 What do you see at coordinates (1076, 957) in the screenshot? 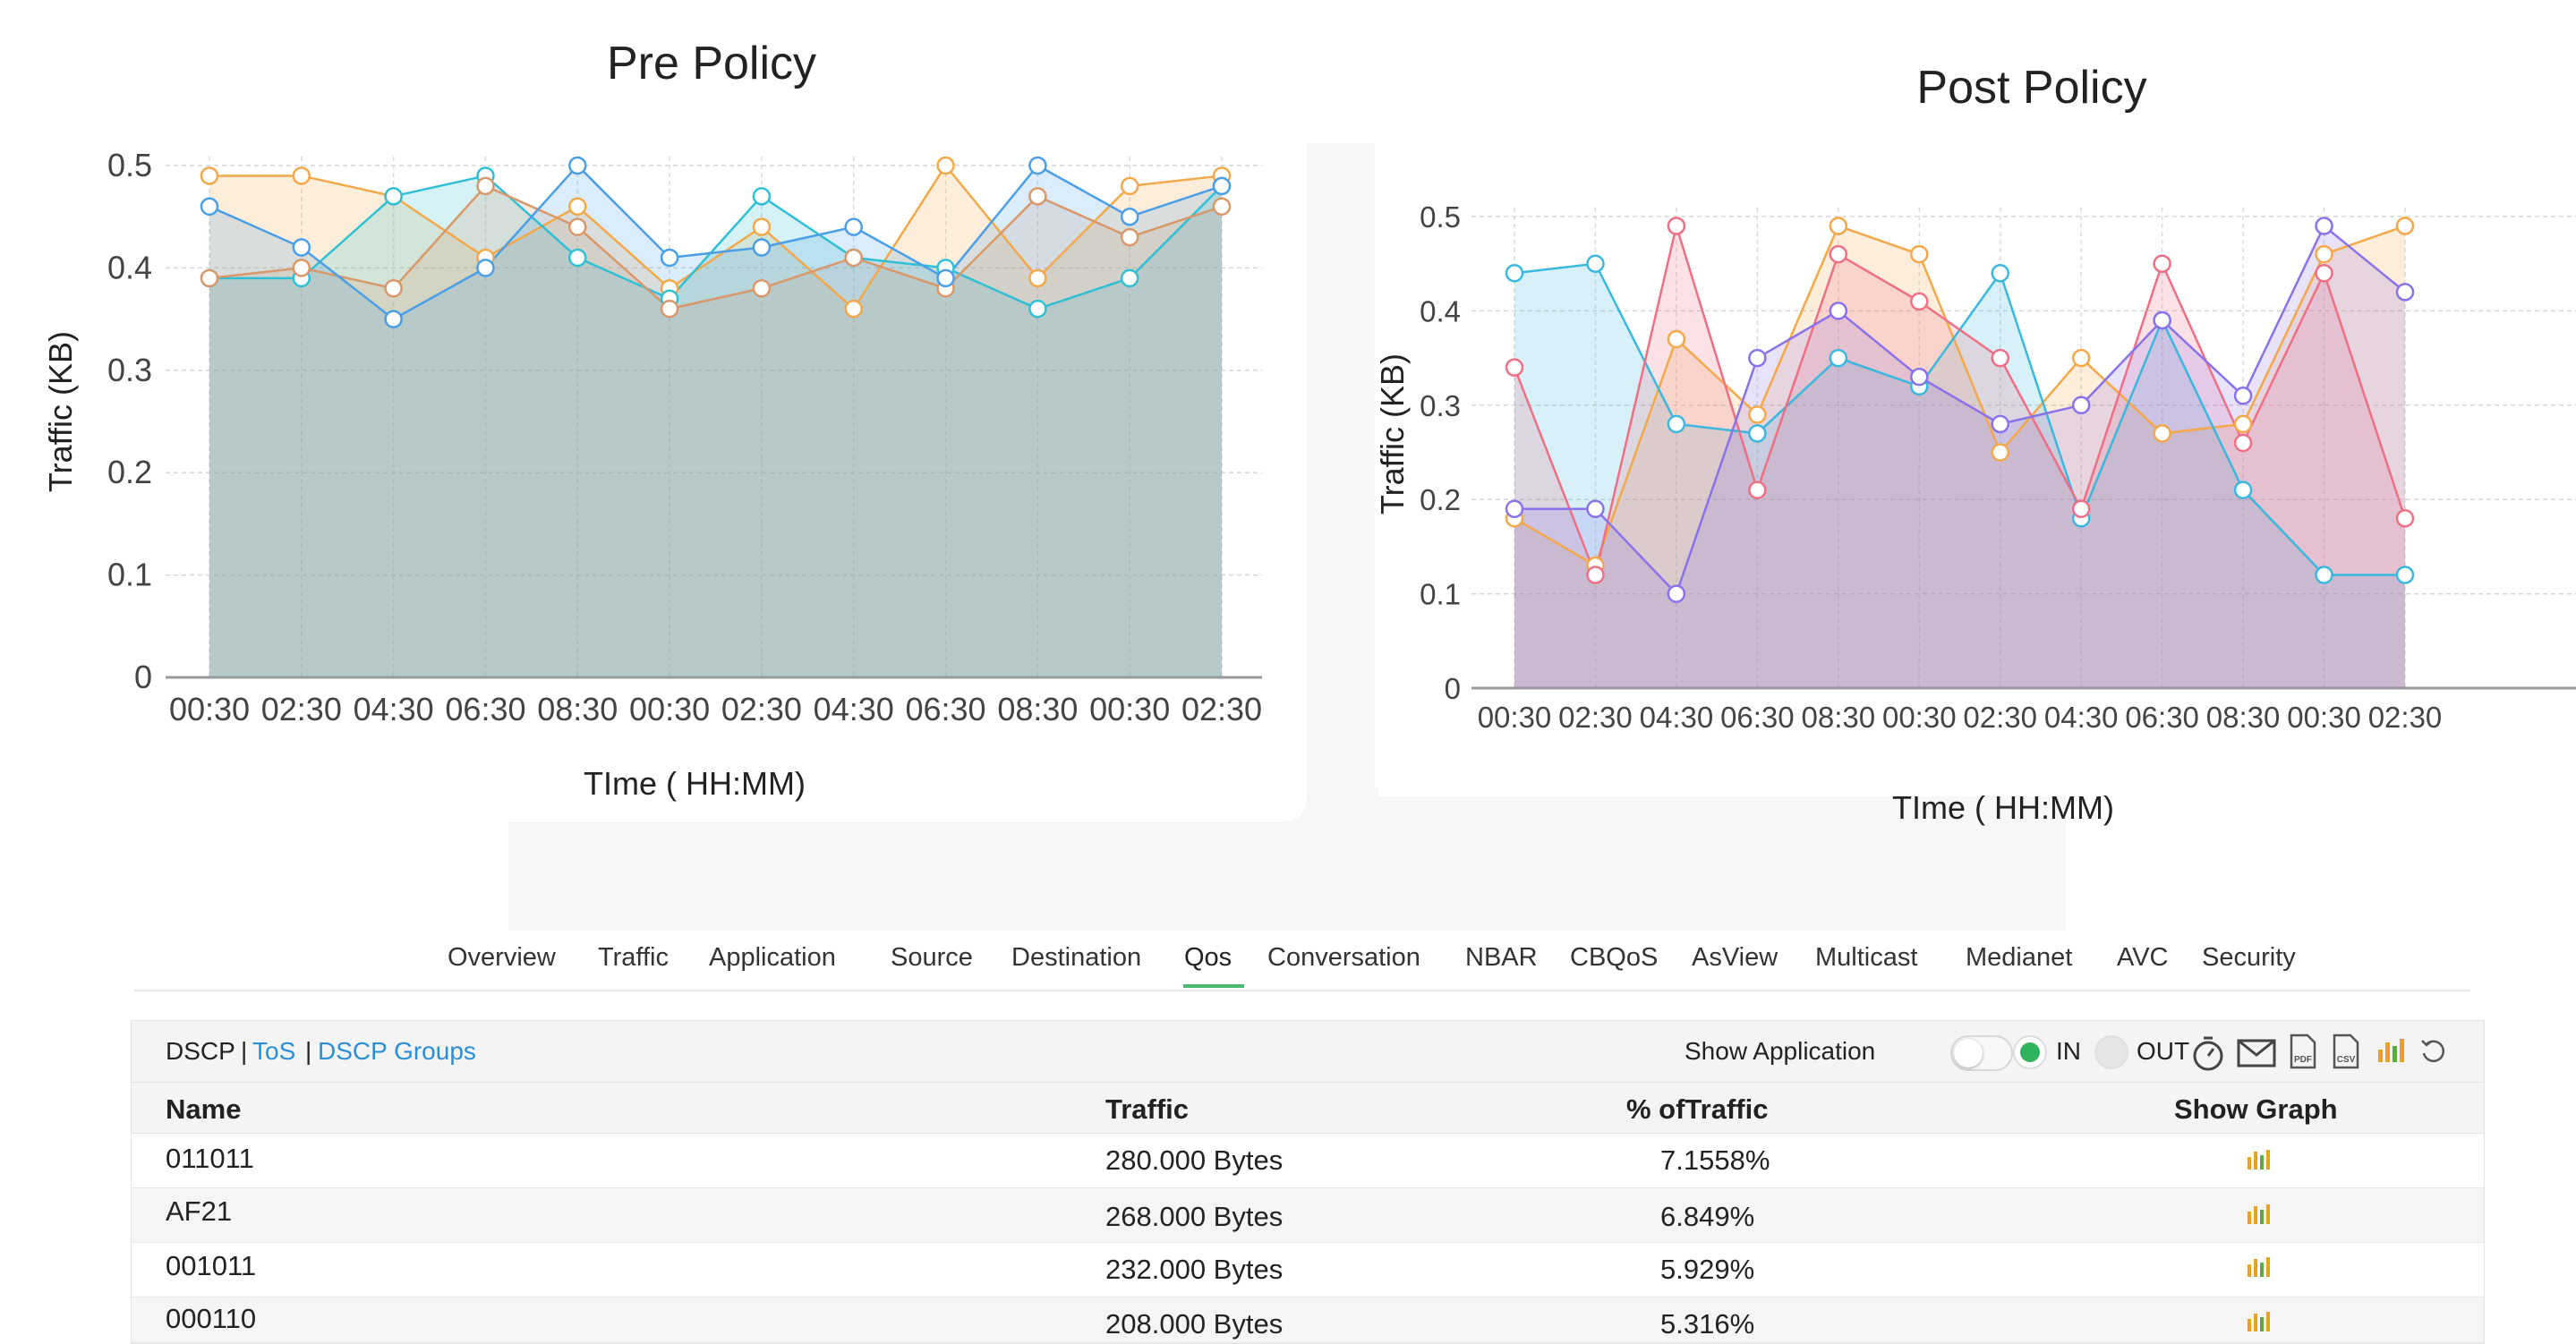
I see `tab-destination: Destination` at bounding box center [1076, 957].